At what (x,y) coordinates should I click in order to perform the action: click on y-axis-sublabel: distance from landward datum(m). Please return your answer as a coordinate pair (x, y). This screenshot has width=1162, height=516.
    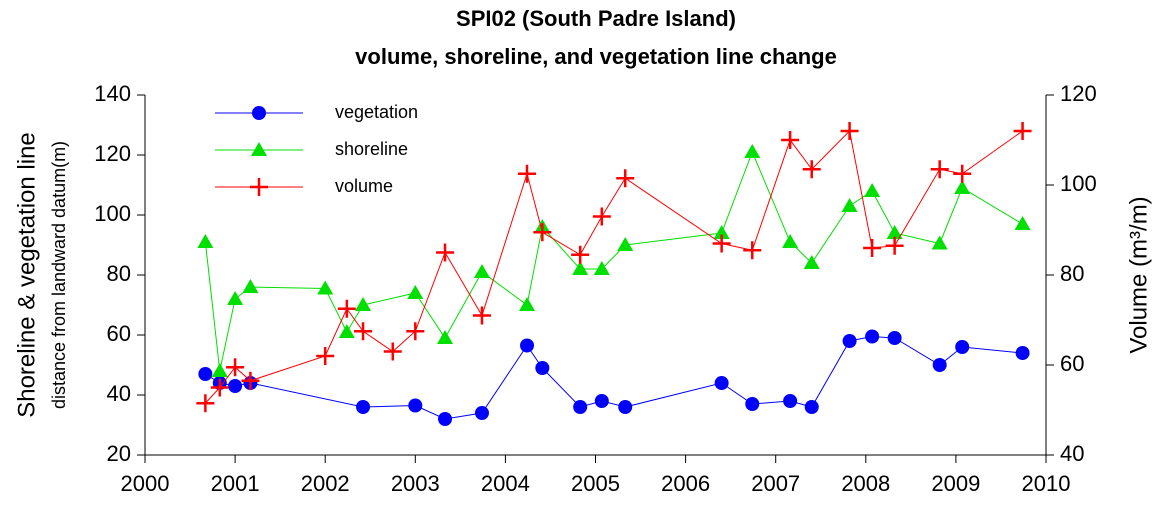
    Looking at the image, I should click on (59, 275).